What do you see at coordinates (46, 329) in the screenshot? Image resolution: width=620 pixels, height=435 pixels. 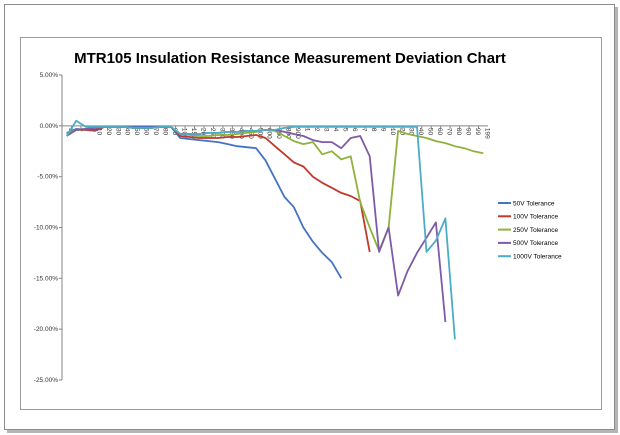 I see `y-tick-label: -20.00%` at bounding box center [46, 329].